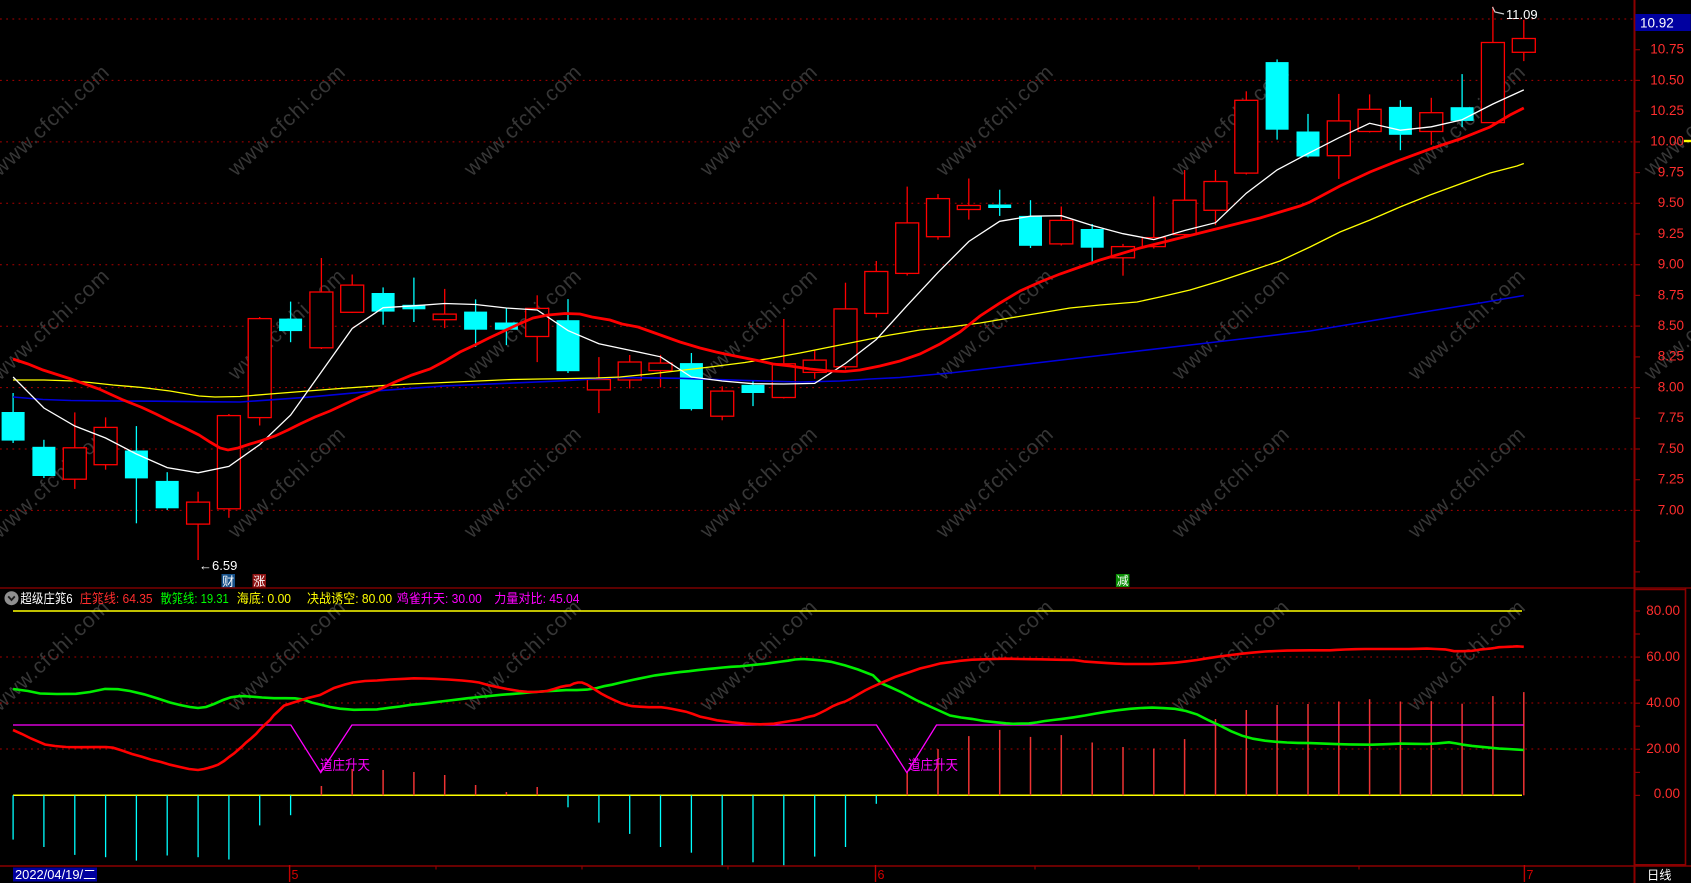  I want to click on svg-text: 0.00, so click(1667, 793).